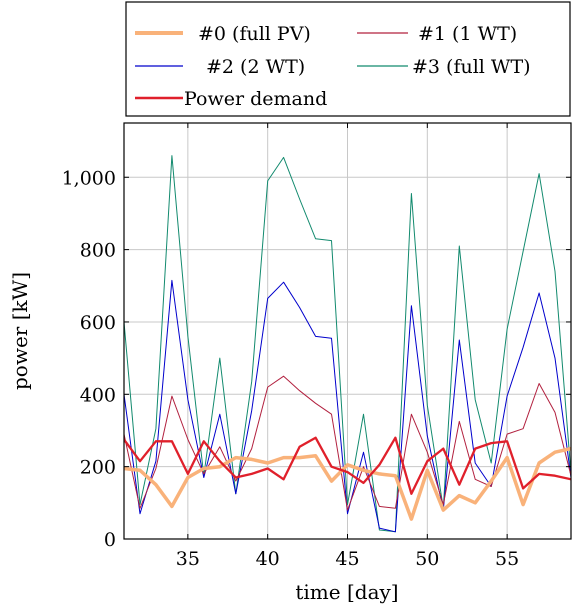  I want to click on x-tick-label: 45, so click(347, 559).